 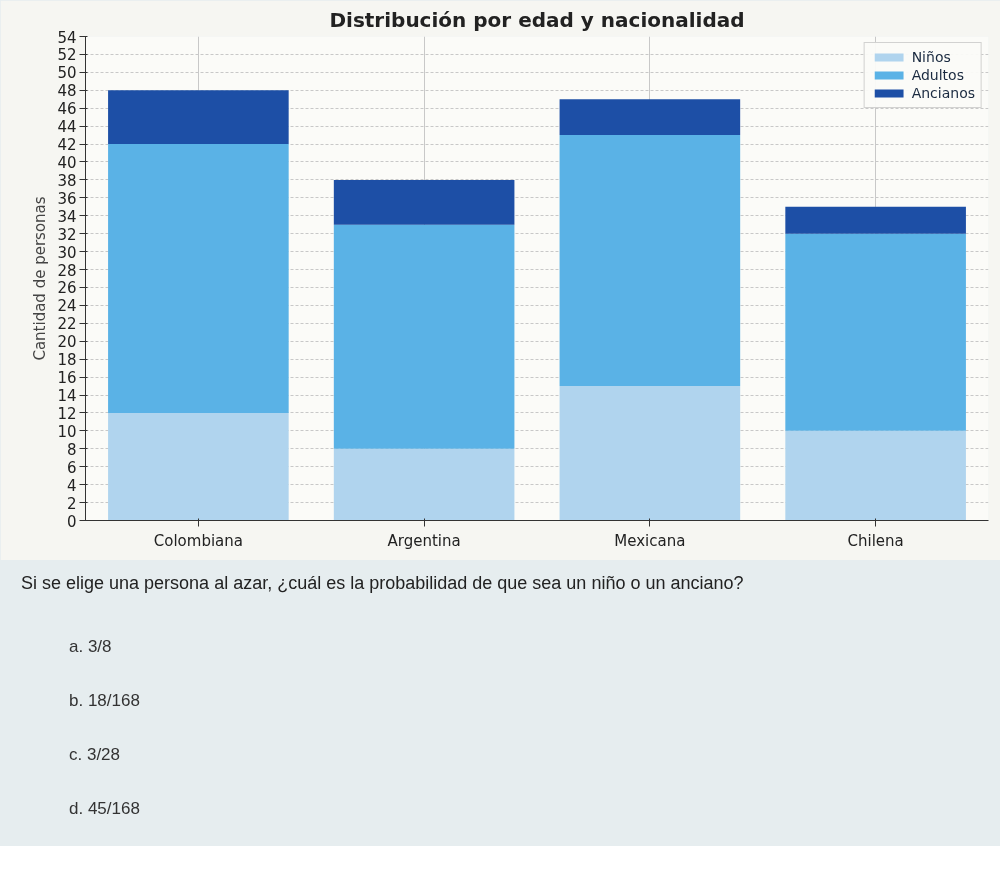 What do you see at coordinates (67, 109) in the screenshot?
I see `y-tick-label: 46` at bounding box center [67, 109].